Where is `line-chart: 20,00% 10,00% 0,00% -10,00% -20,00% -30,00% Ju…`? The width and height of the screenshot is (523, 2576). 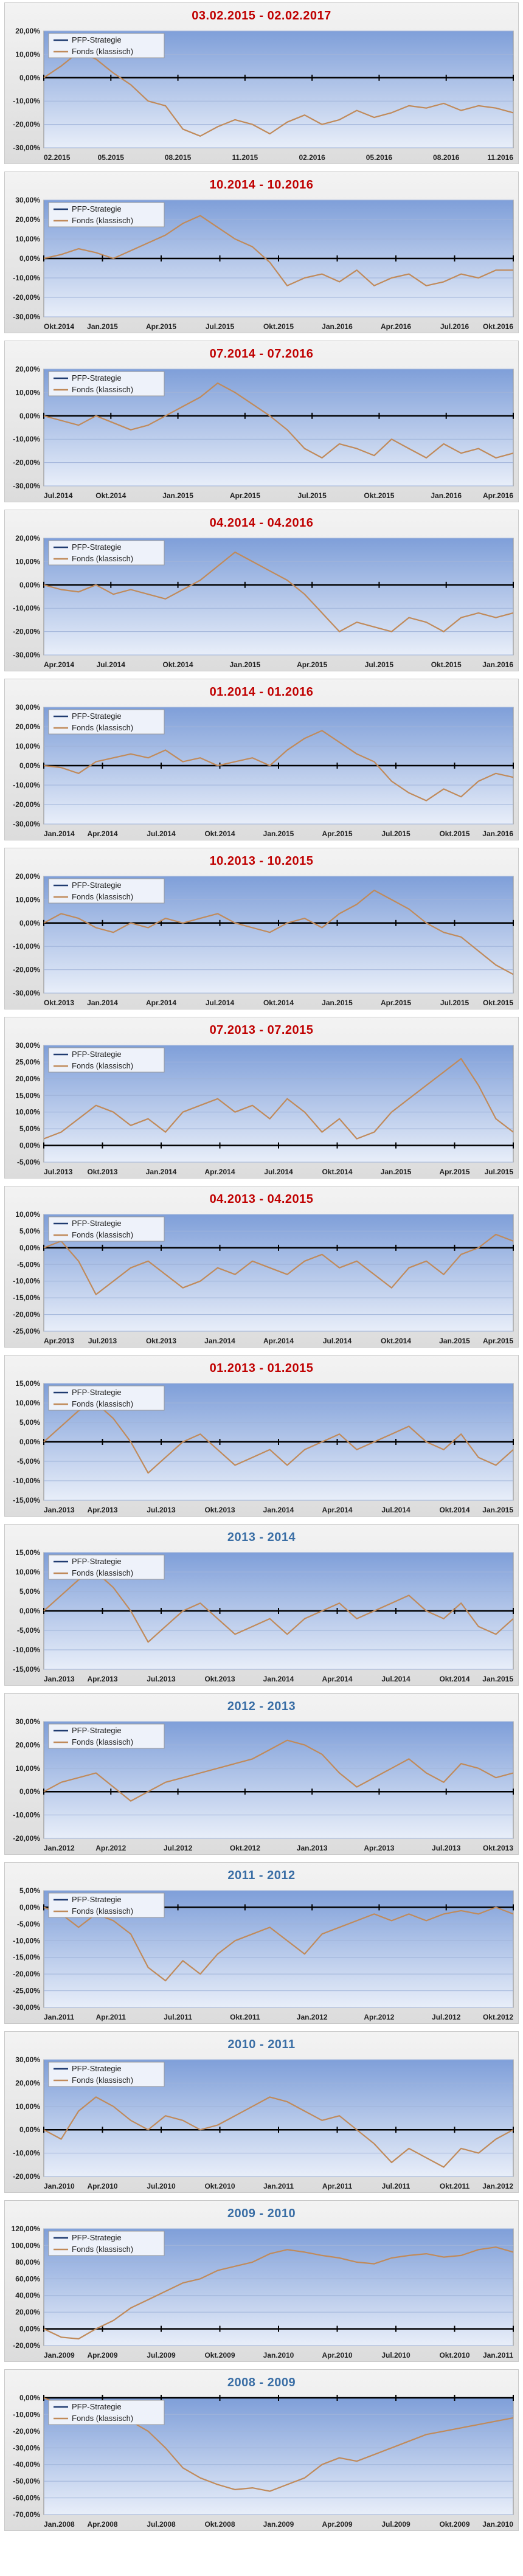 line-chart: 20,00% 10,00% 0,00% -10,00% -20,00% -30,00% Ju… is located at coordinates (263, 432).